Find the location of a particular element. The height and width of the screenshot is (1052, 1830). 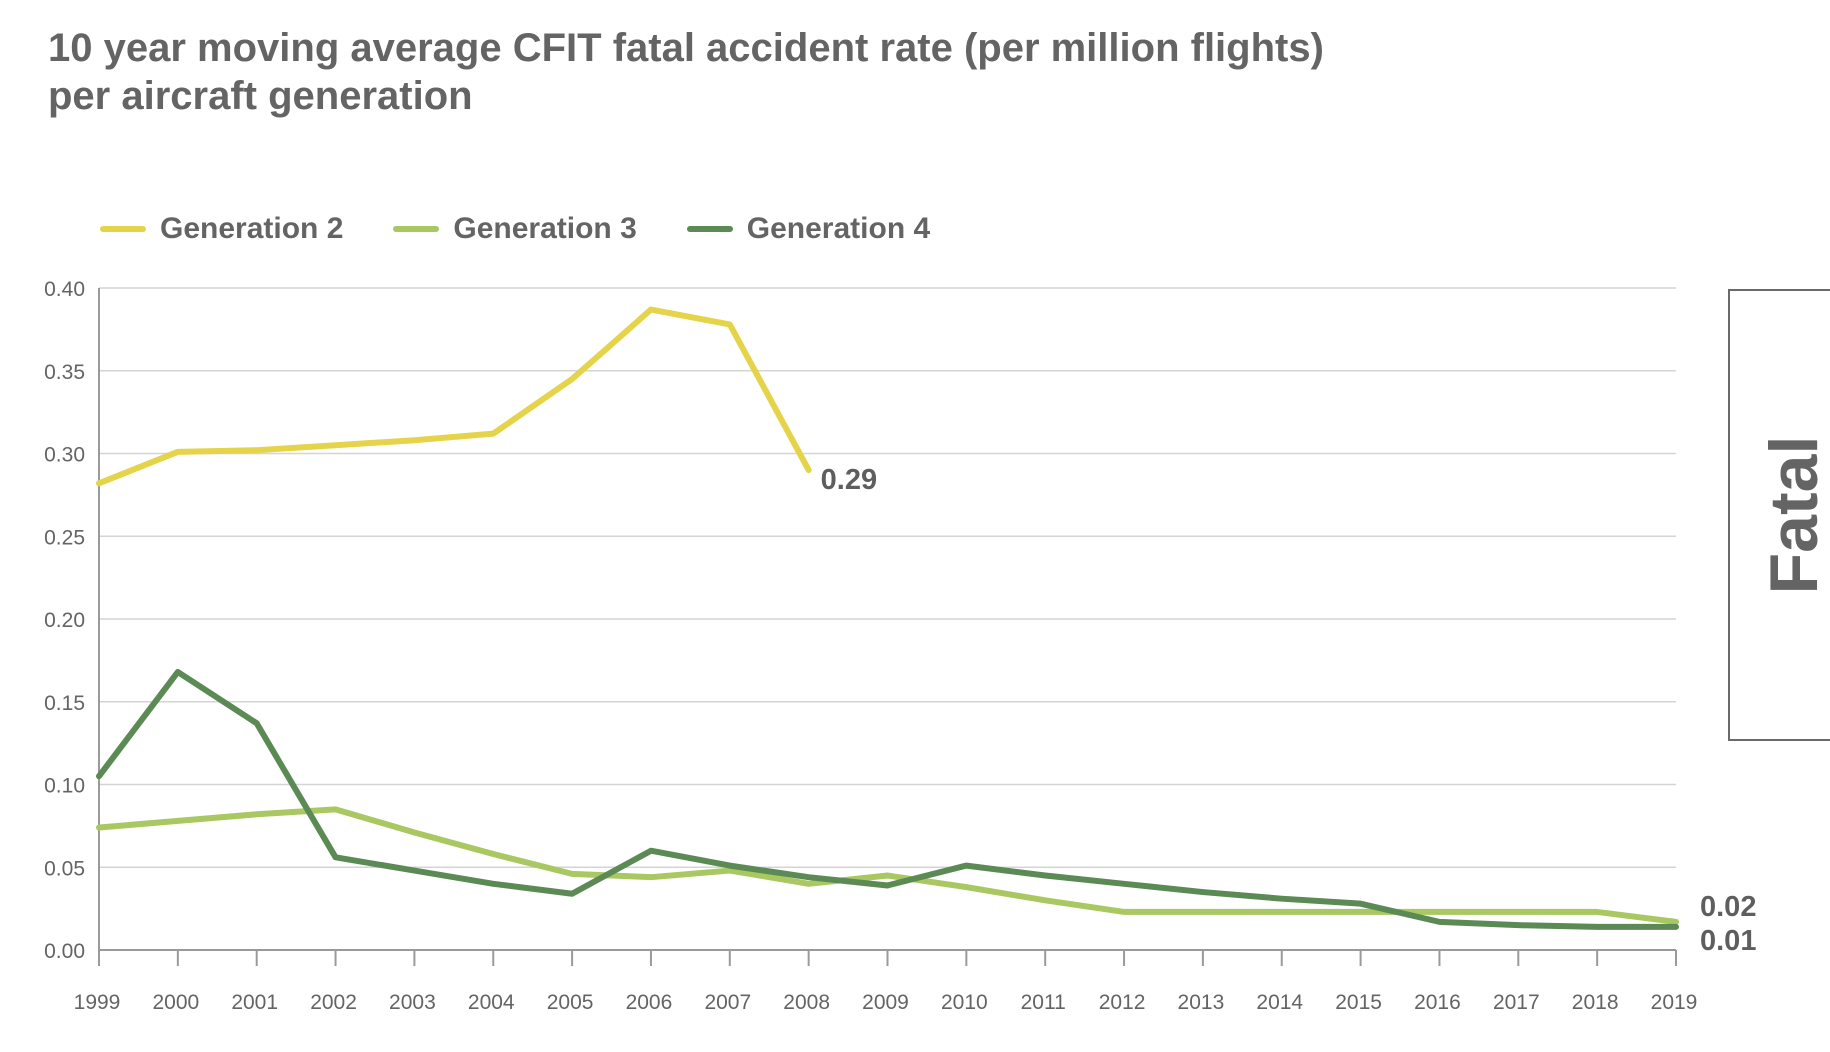

y-tick-label: 0.40 is located at coordinates (64, 289).